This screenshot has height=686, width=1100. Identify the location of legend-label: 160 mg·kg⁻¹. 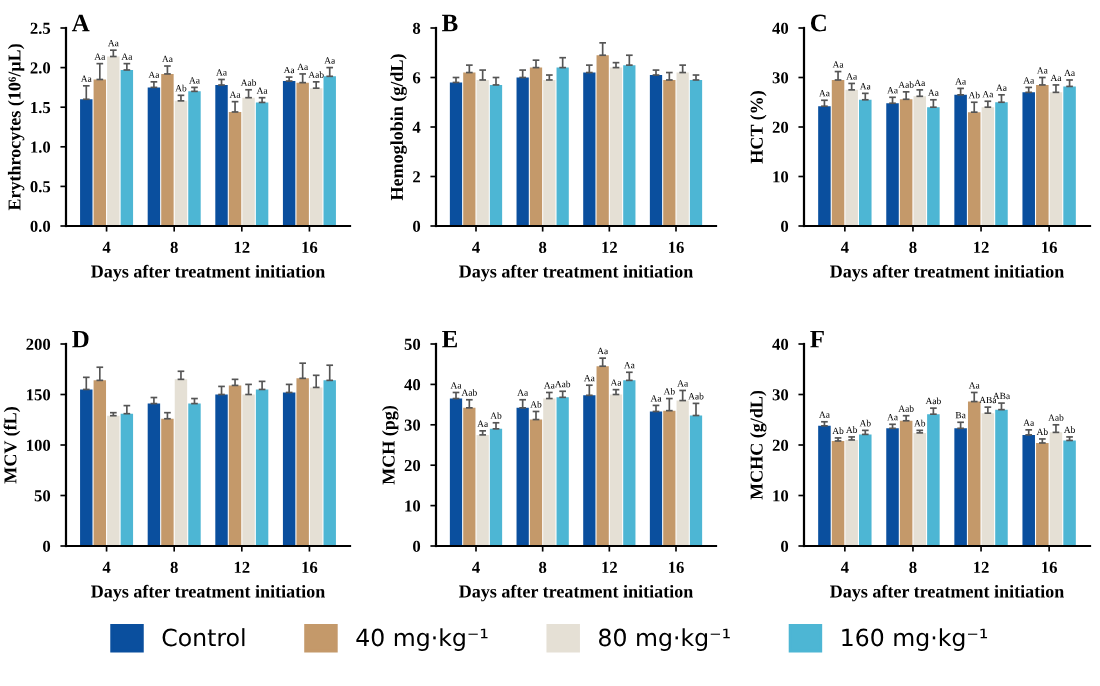
(915, 639).